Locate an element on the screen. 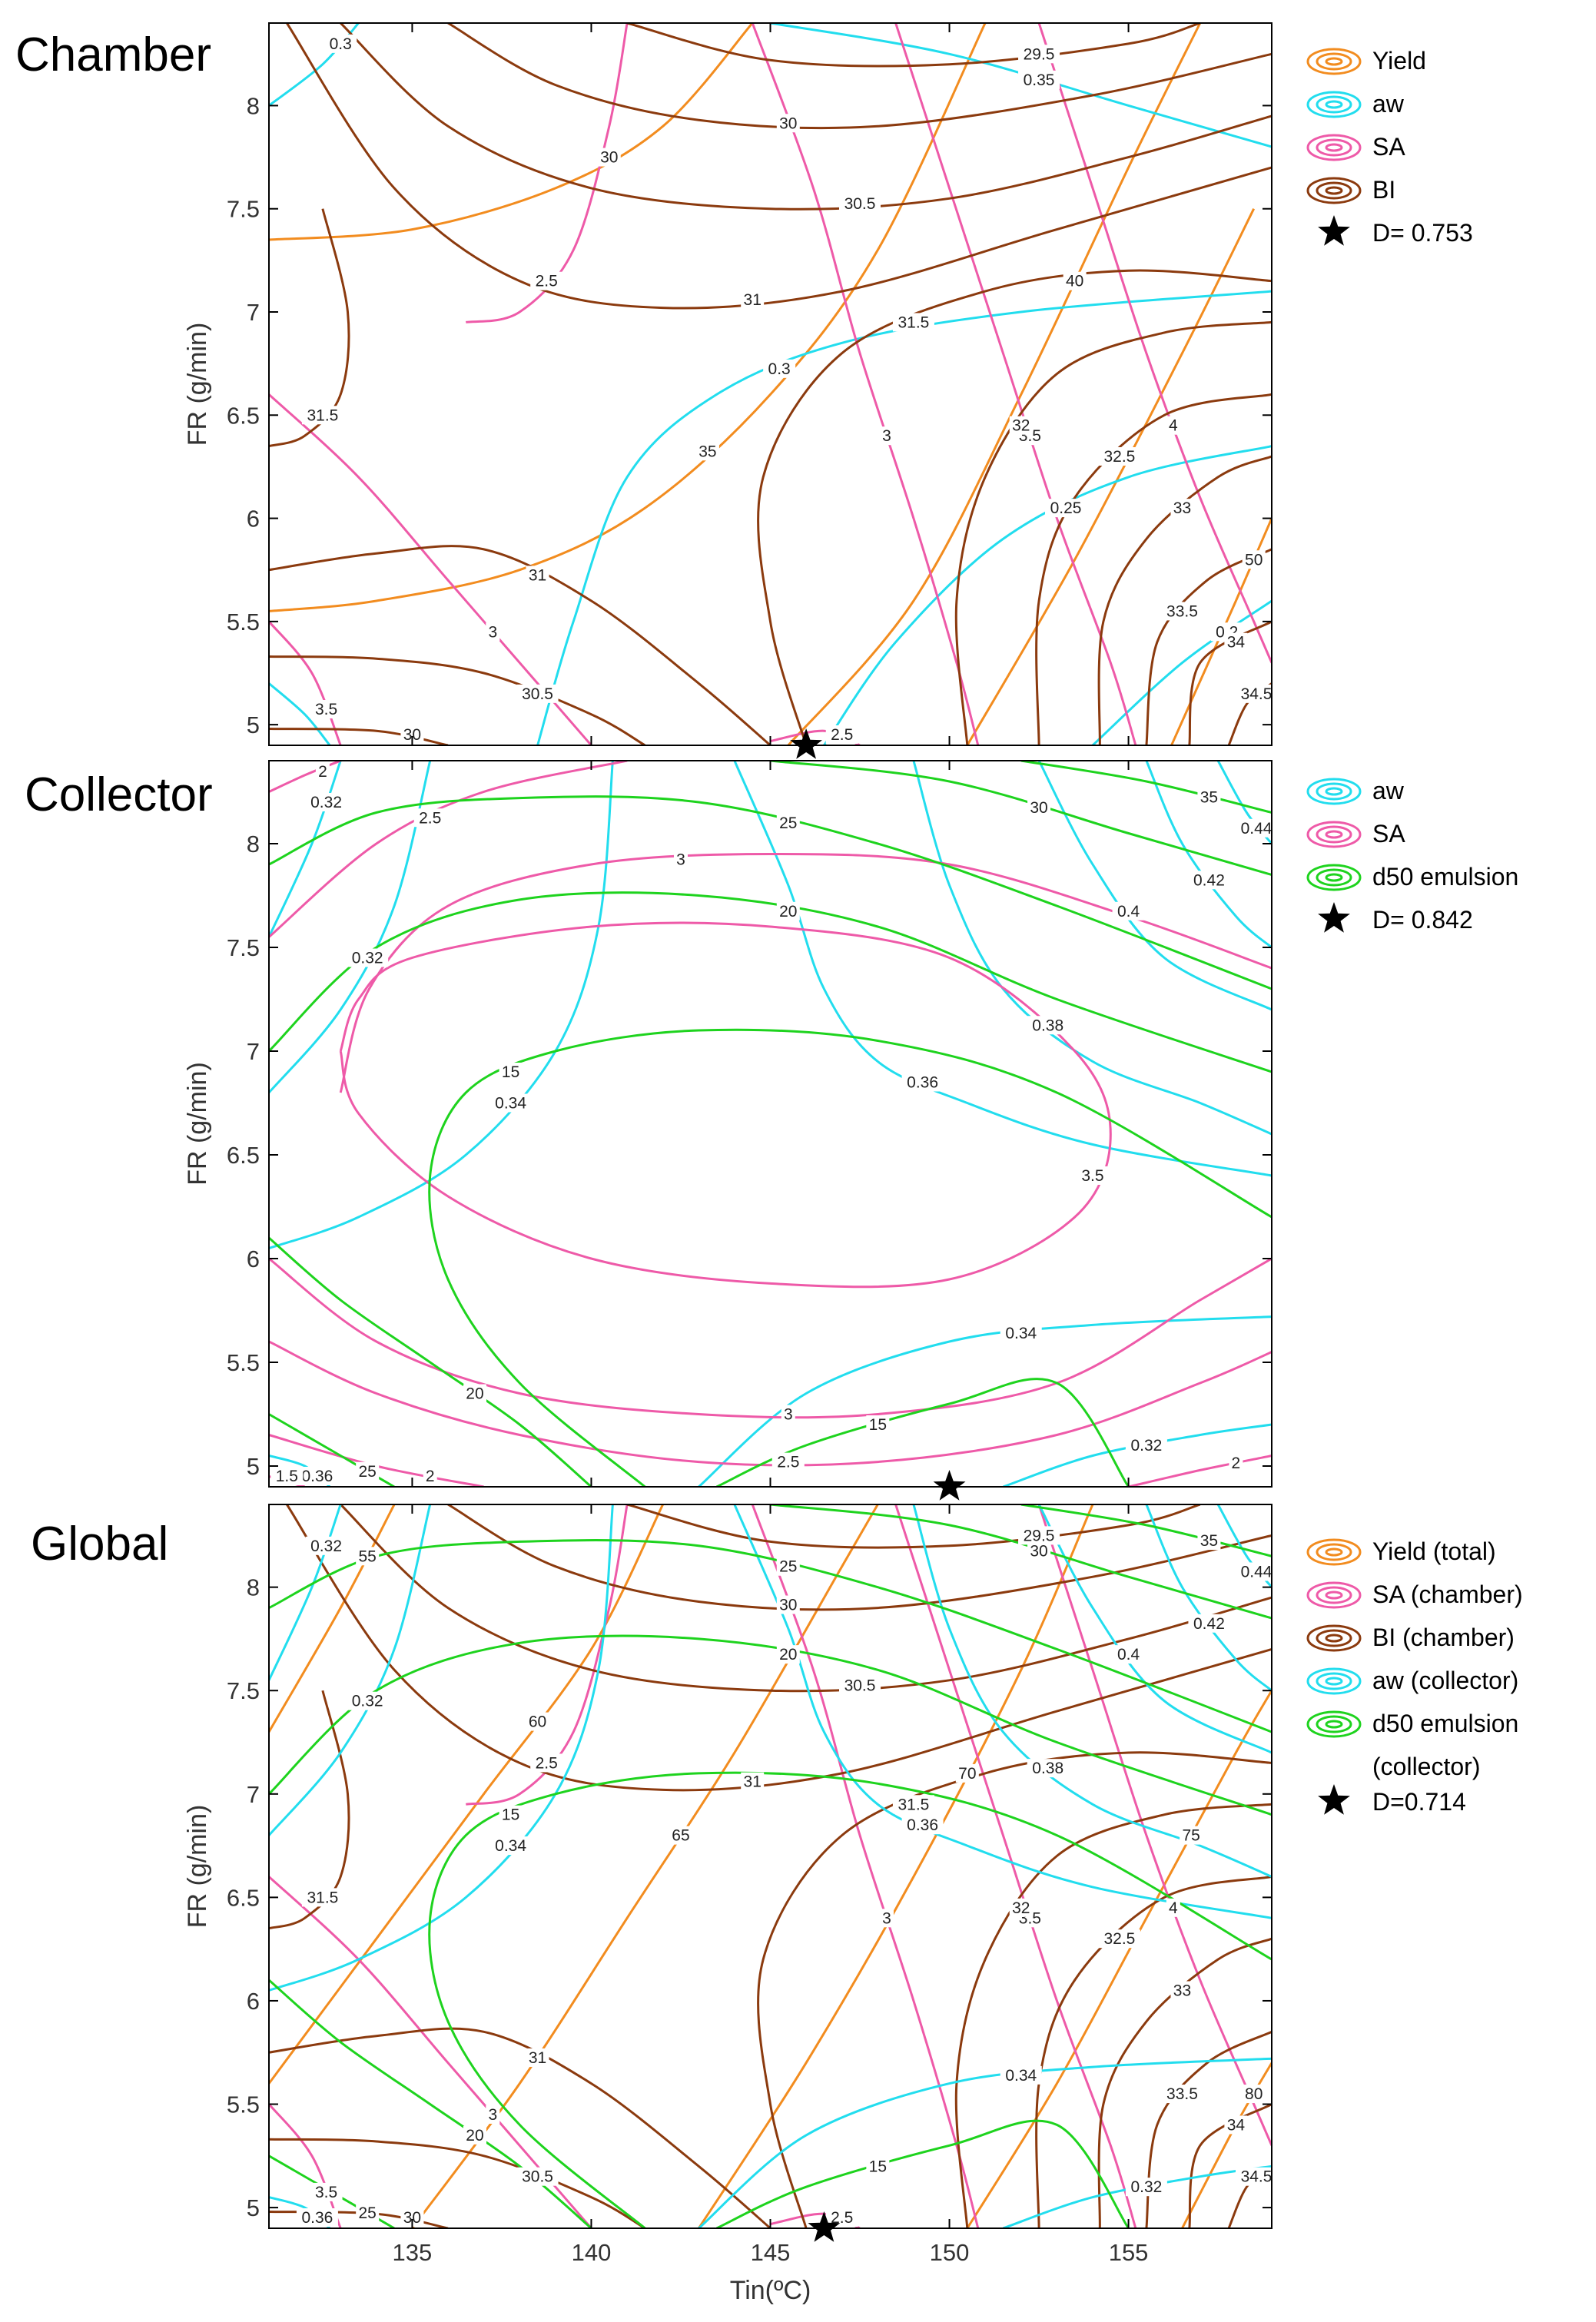 The image size is (1596, 2322). legend: Yield aw SA BI D= 0.753 is located at coordinates (1389, 147).